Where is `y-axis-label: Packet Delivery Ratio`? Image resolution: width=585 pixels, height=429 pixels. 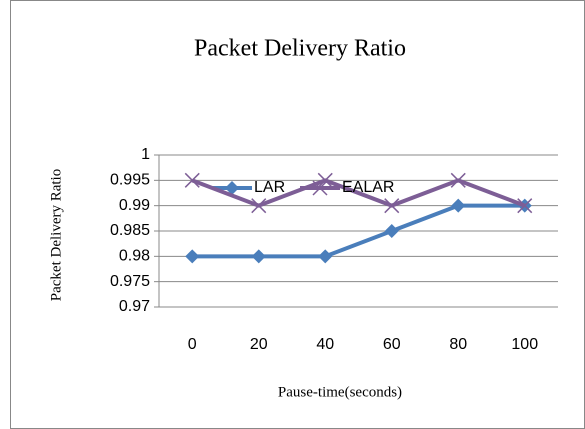
y-axis-label: Packet Delivery Ratio is located at coordinates (56, 235).